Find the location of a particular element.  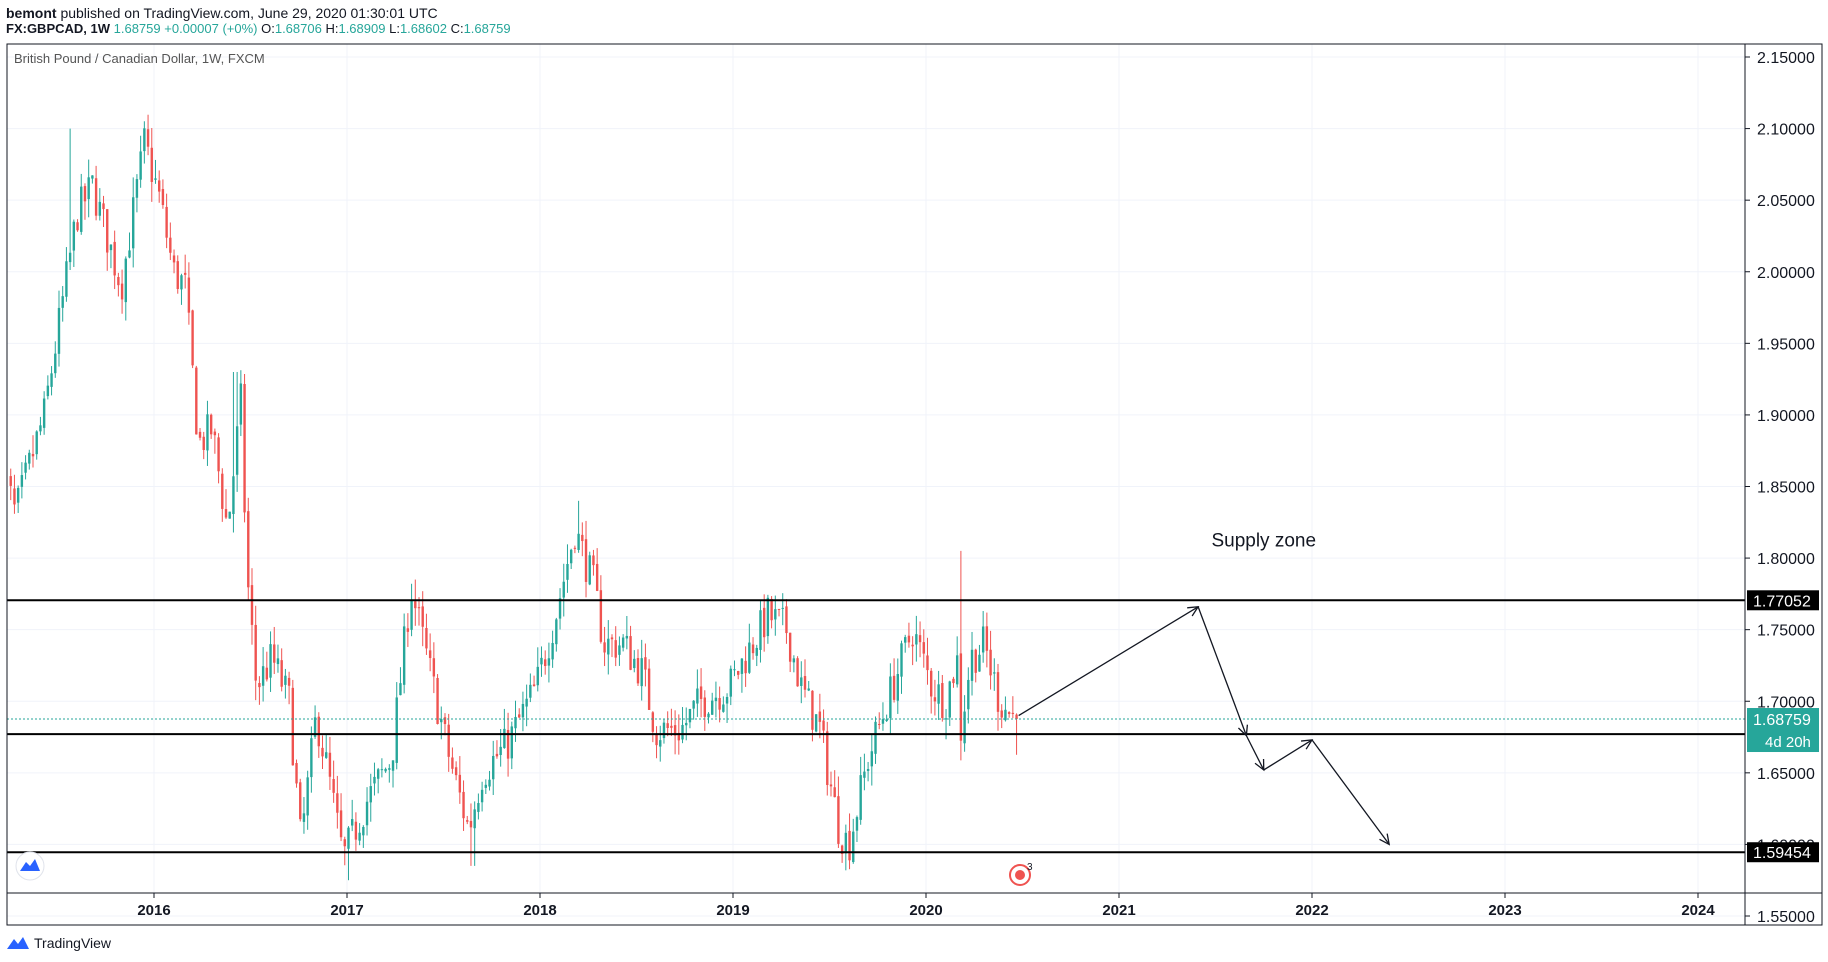

level-price-tag-label: 1.59454 is located at coordinates (1782, 853).